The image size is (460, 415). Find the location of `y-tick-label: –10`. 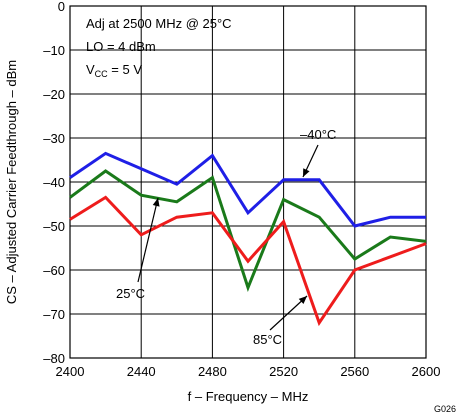

y-tick-label: –10 is located at coordinates (54, 50).